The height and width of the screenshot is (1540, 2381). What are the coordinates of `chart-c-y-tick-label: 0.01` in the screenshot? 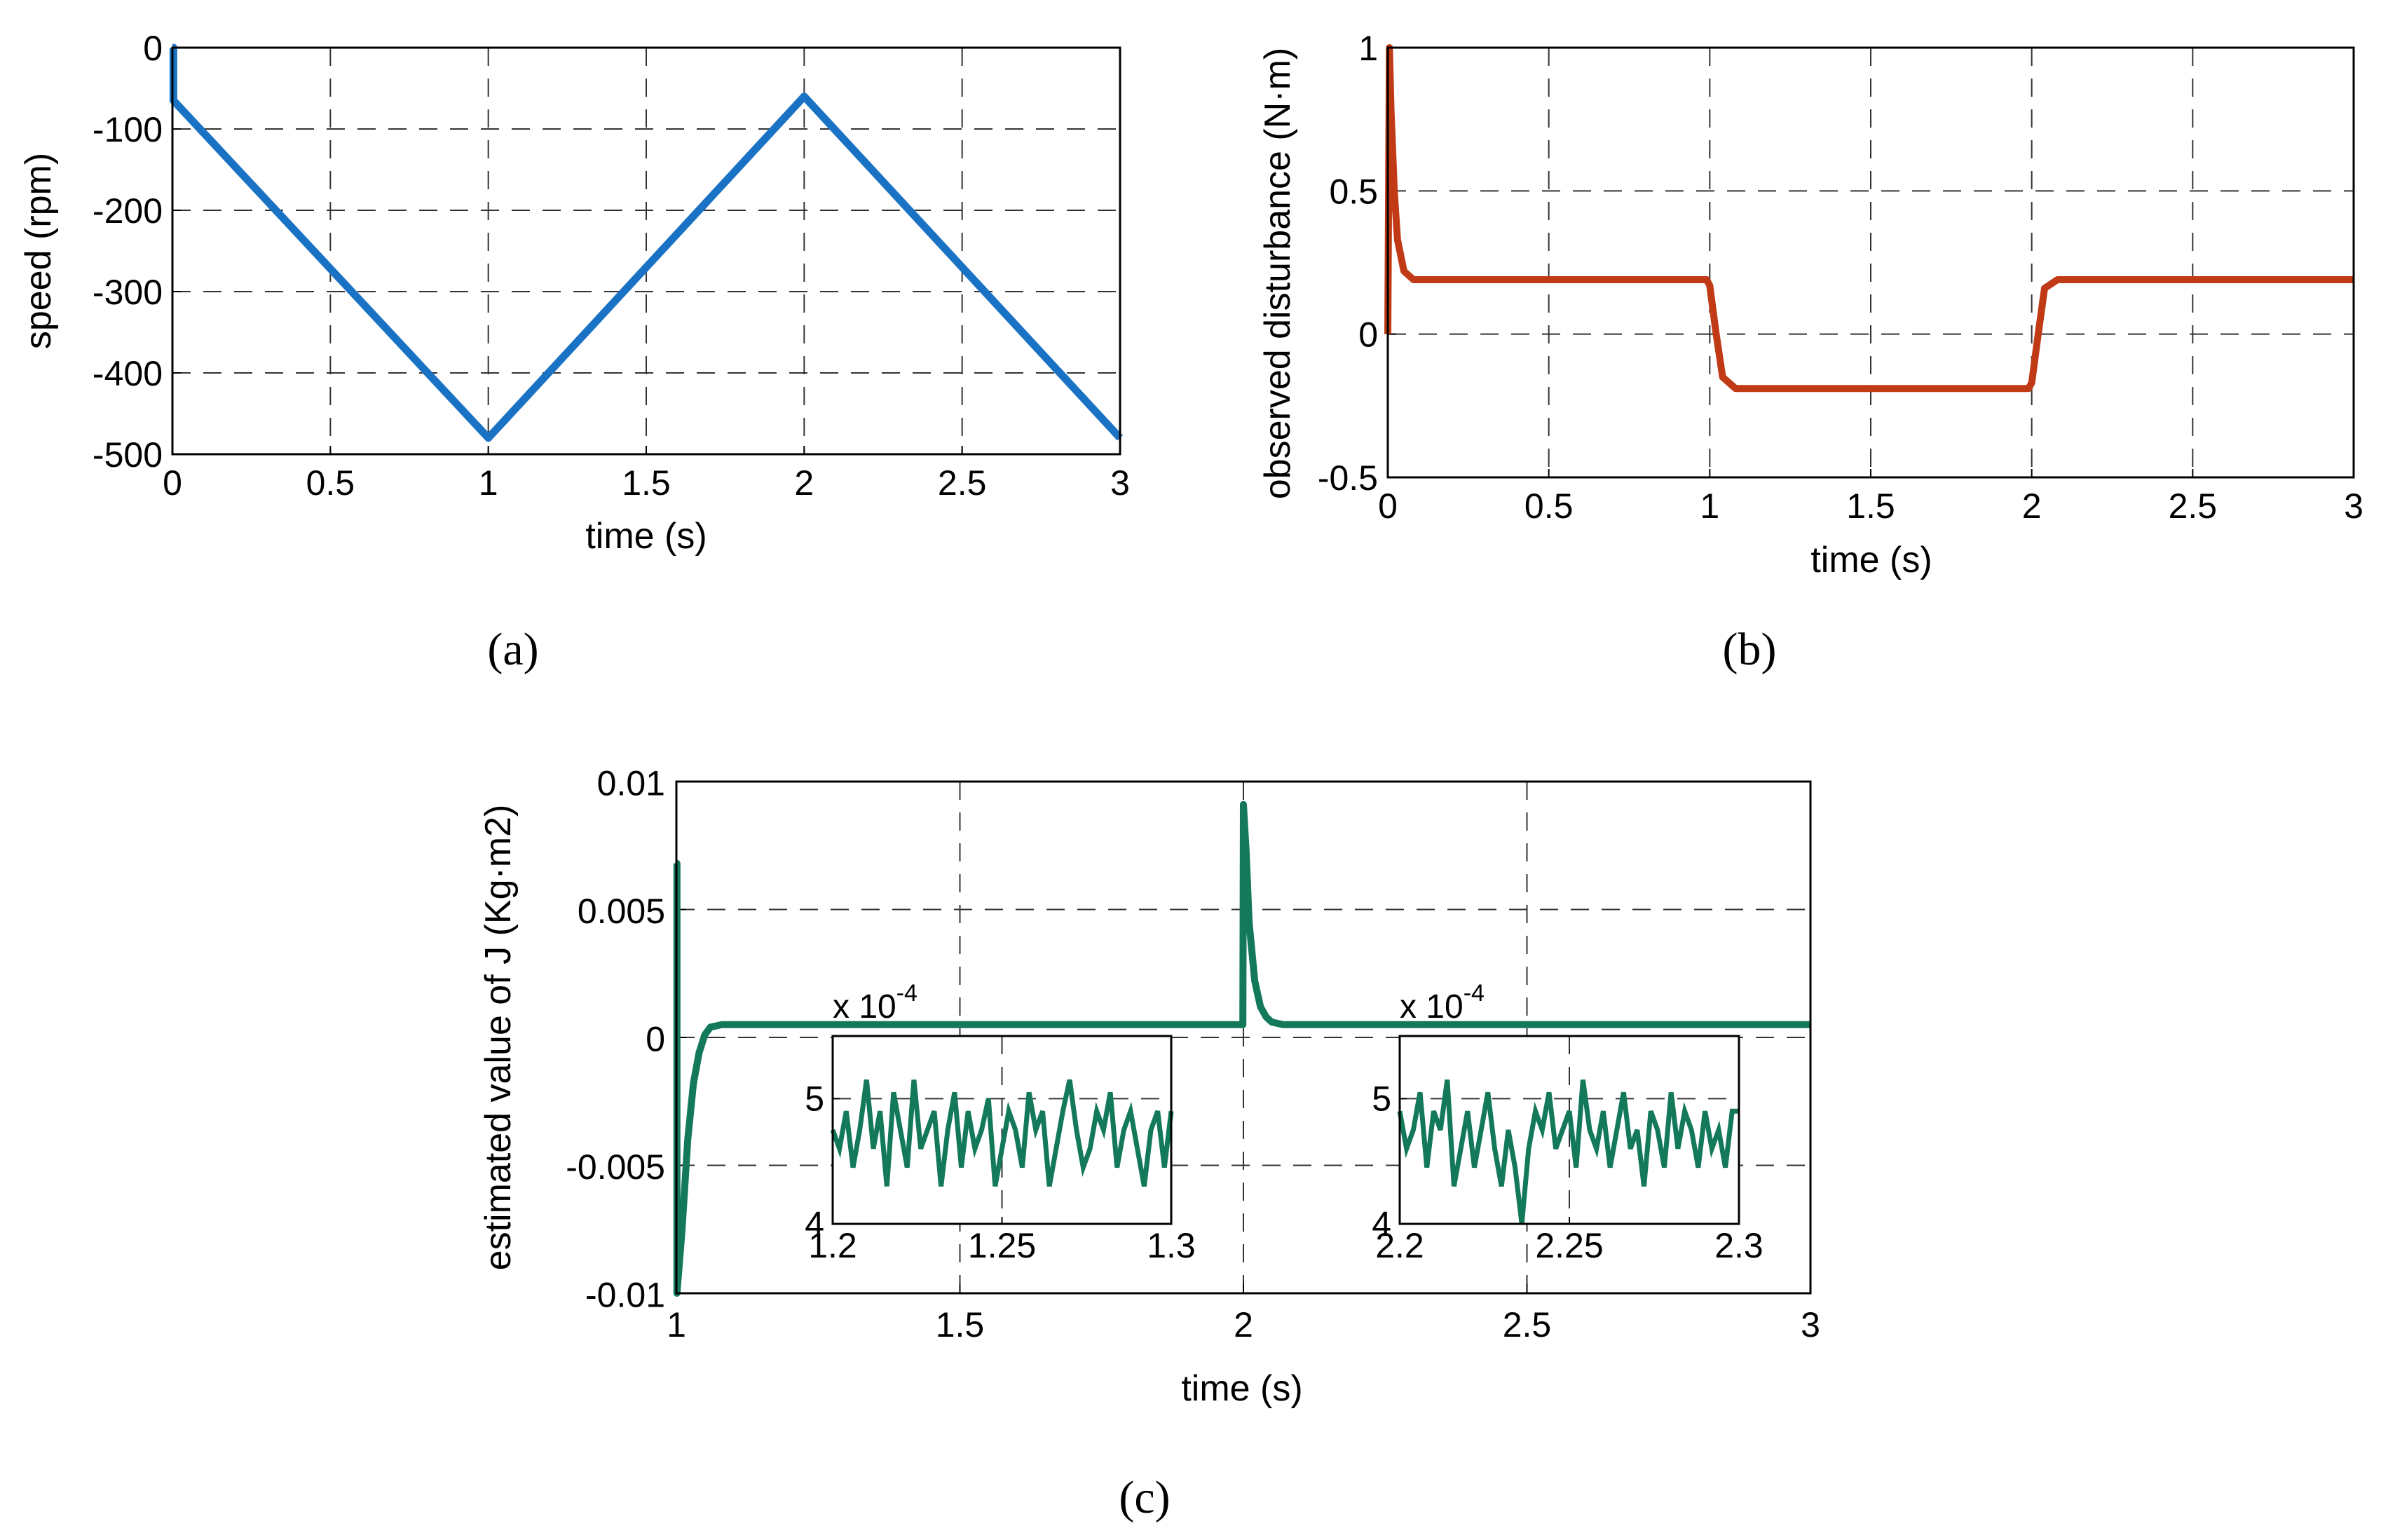 It's located at (631, 783).